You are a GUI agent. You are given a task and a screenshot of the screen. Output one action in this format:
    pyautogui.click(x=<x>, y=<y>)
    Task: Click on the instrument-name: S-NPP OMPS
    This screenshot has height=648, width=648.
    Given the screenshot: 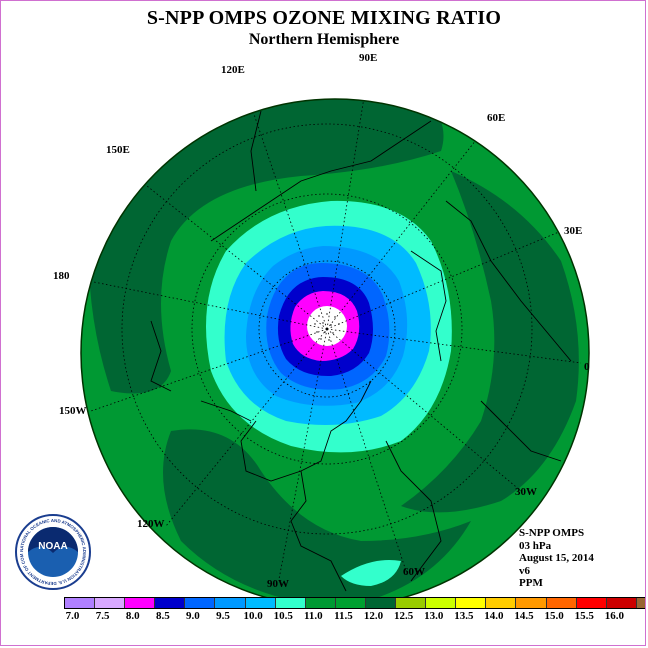 What is the action you would take?
    pyautogui.click(x=552, y=533)
    